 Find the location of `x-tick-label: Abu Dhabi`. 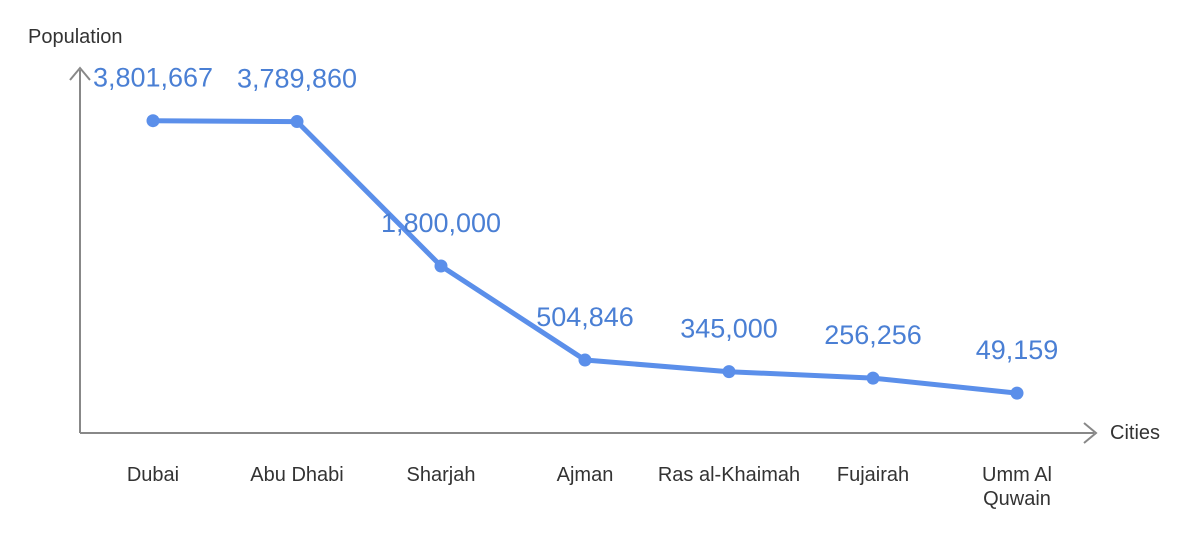

x-tick-label: Abu Dhabi is located at coordinates (296, 475).